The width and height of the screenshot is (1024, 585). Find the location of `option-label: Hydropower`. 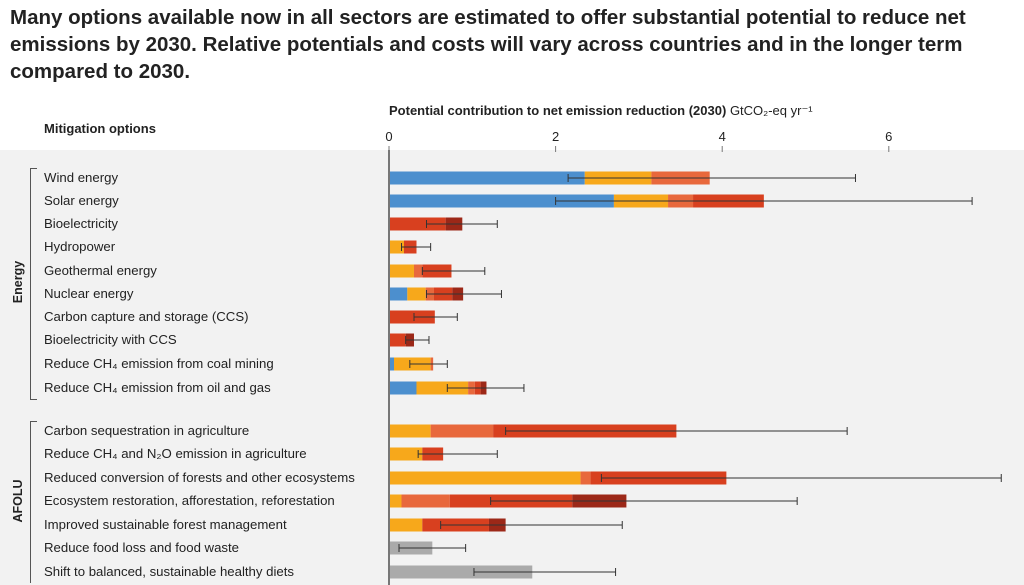

option-label: Hydropower is located at coordinates (80, 246).